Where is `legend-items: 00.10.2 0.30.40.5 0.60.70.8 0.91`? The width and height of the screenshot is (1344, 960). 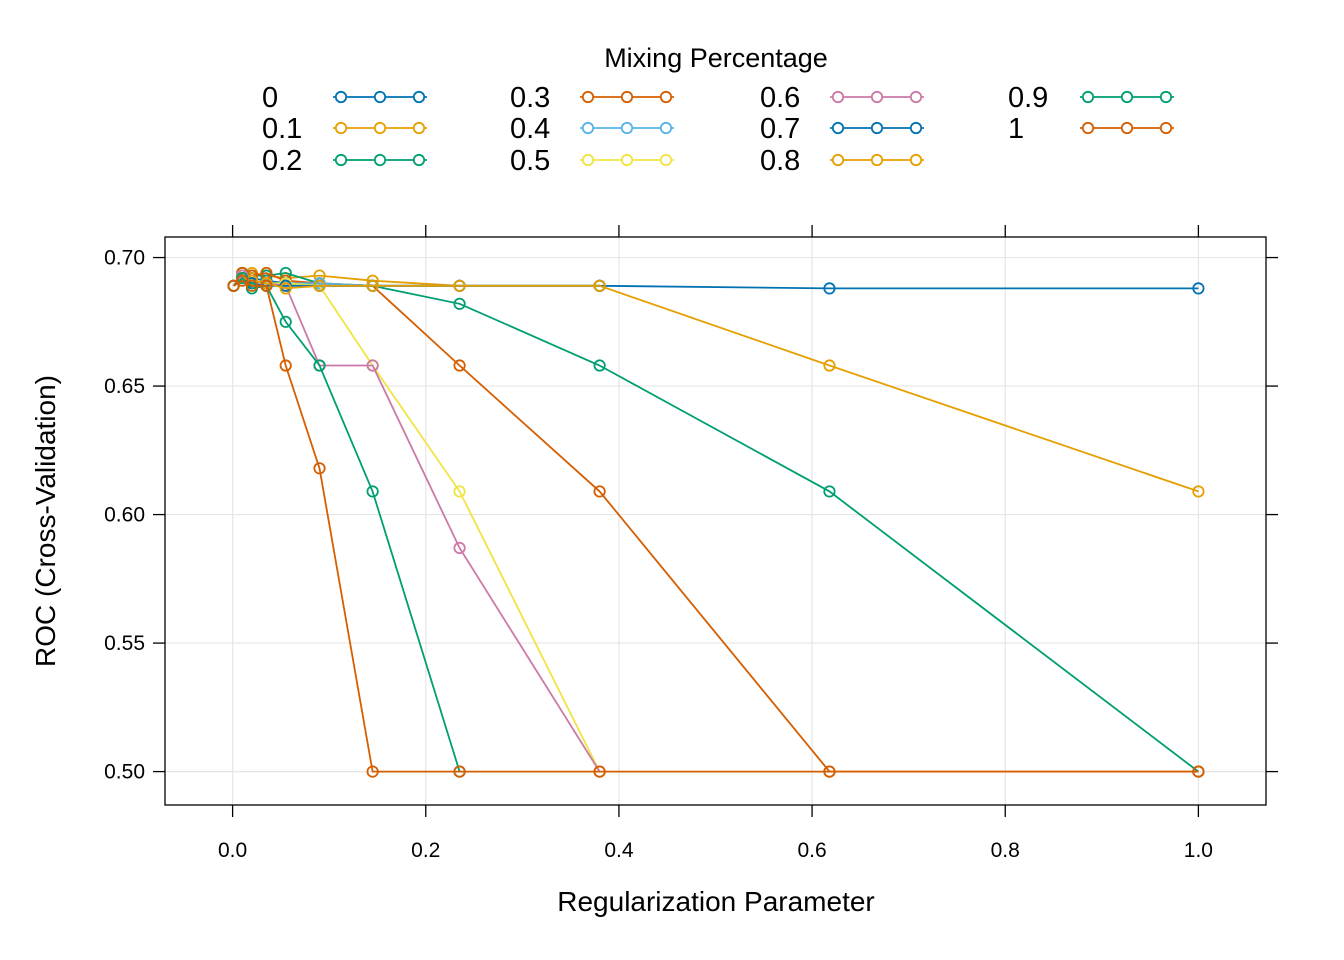
legend-items: 00.10.2 0.30.40.5 0.60.70.8 0.91 is located at coordinates (718, 129).